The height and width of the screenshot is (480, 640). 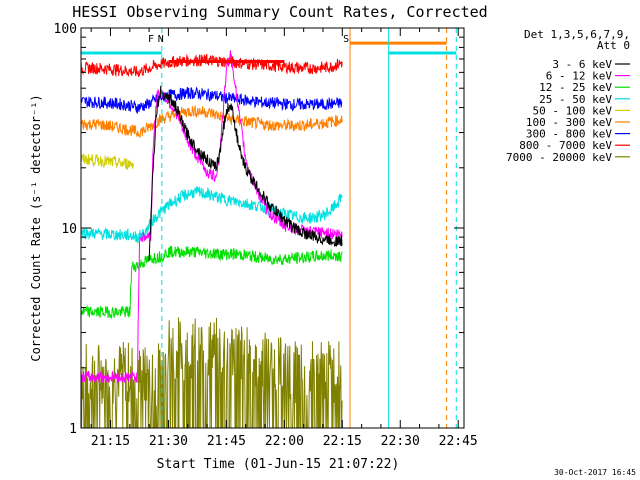 What do you see at coordinates (342, 441) in the screenshot?
I see `x-tick-label-75: 22:15` at bounding box center [342, 441].